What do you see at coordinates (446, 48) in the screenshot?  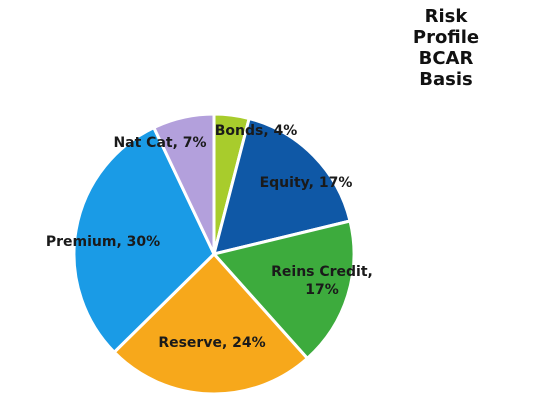 I see `chart-title: Risk Profile BCAR Basis` at bounding box center [446, 48].